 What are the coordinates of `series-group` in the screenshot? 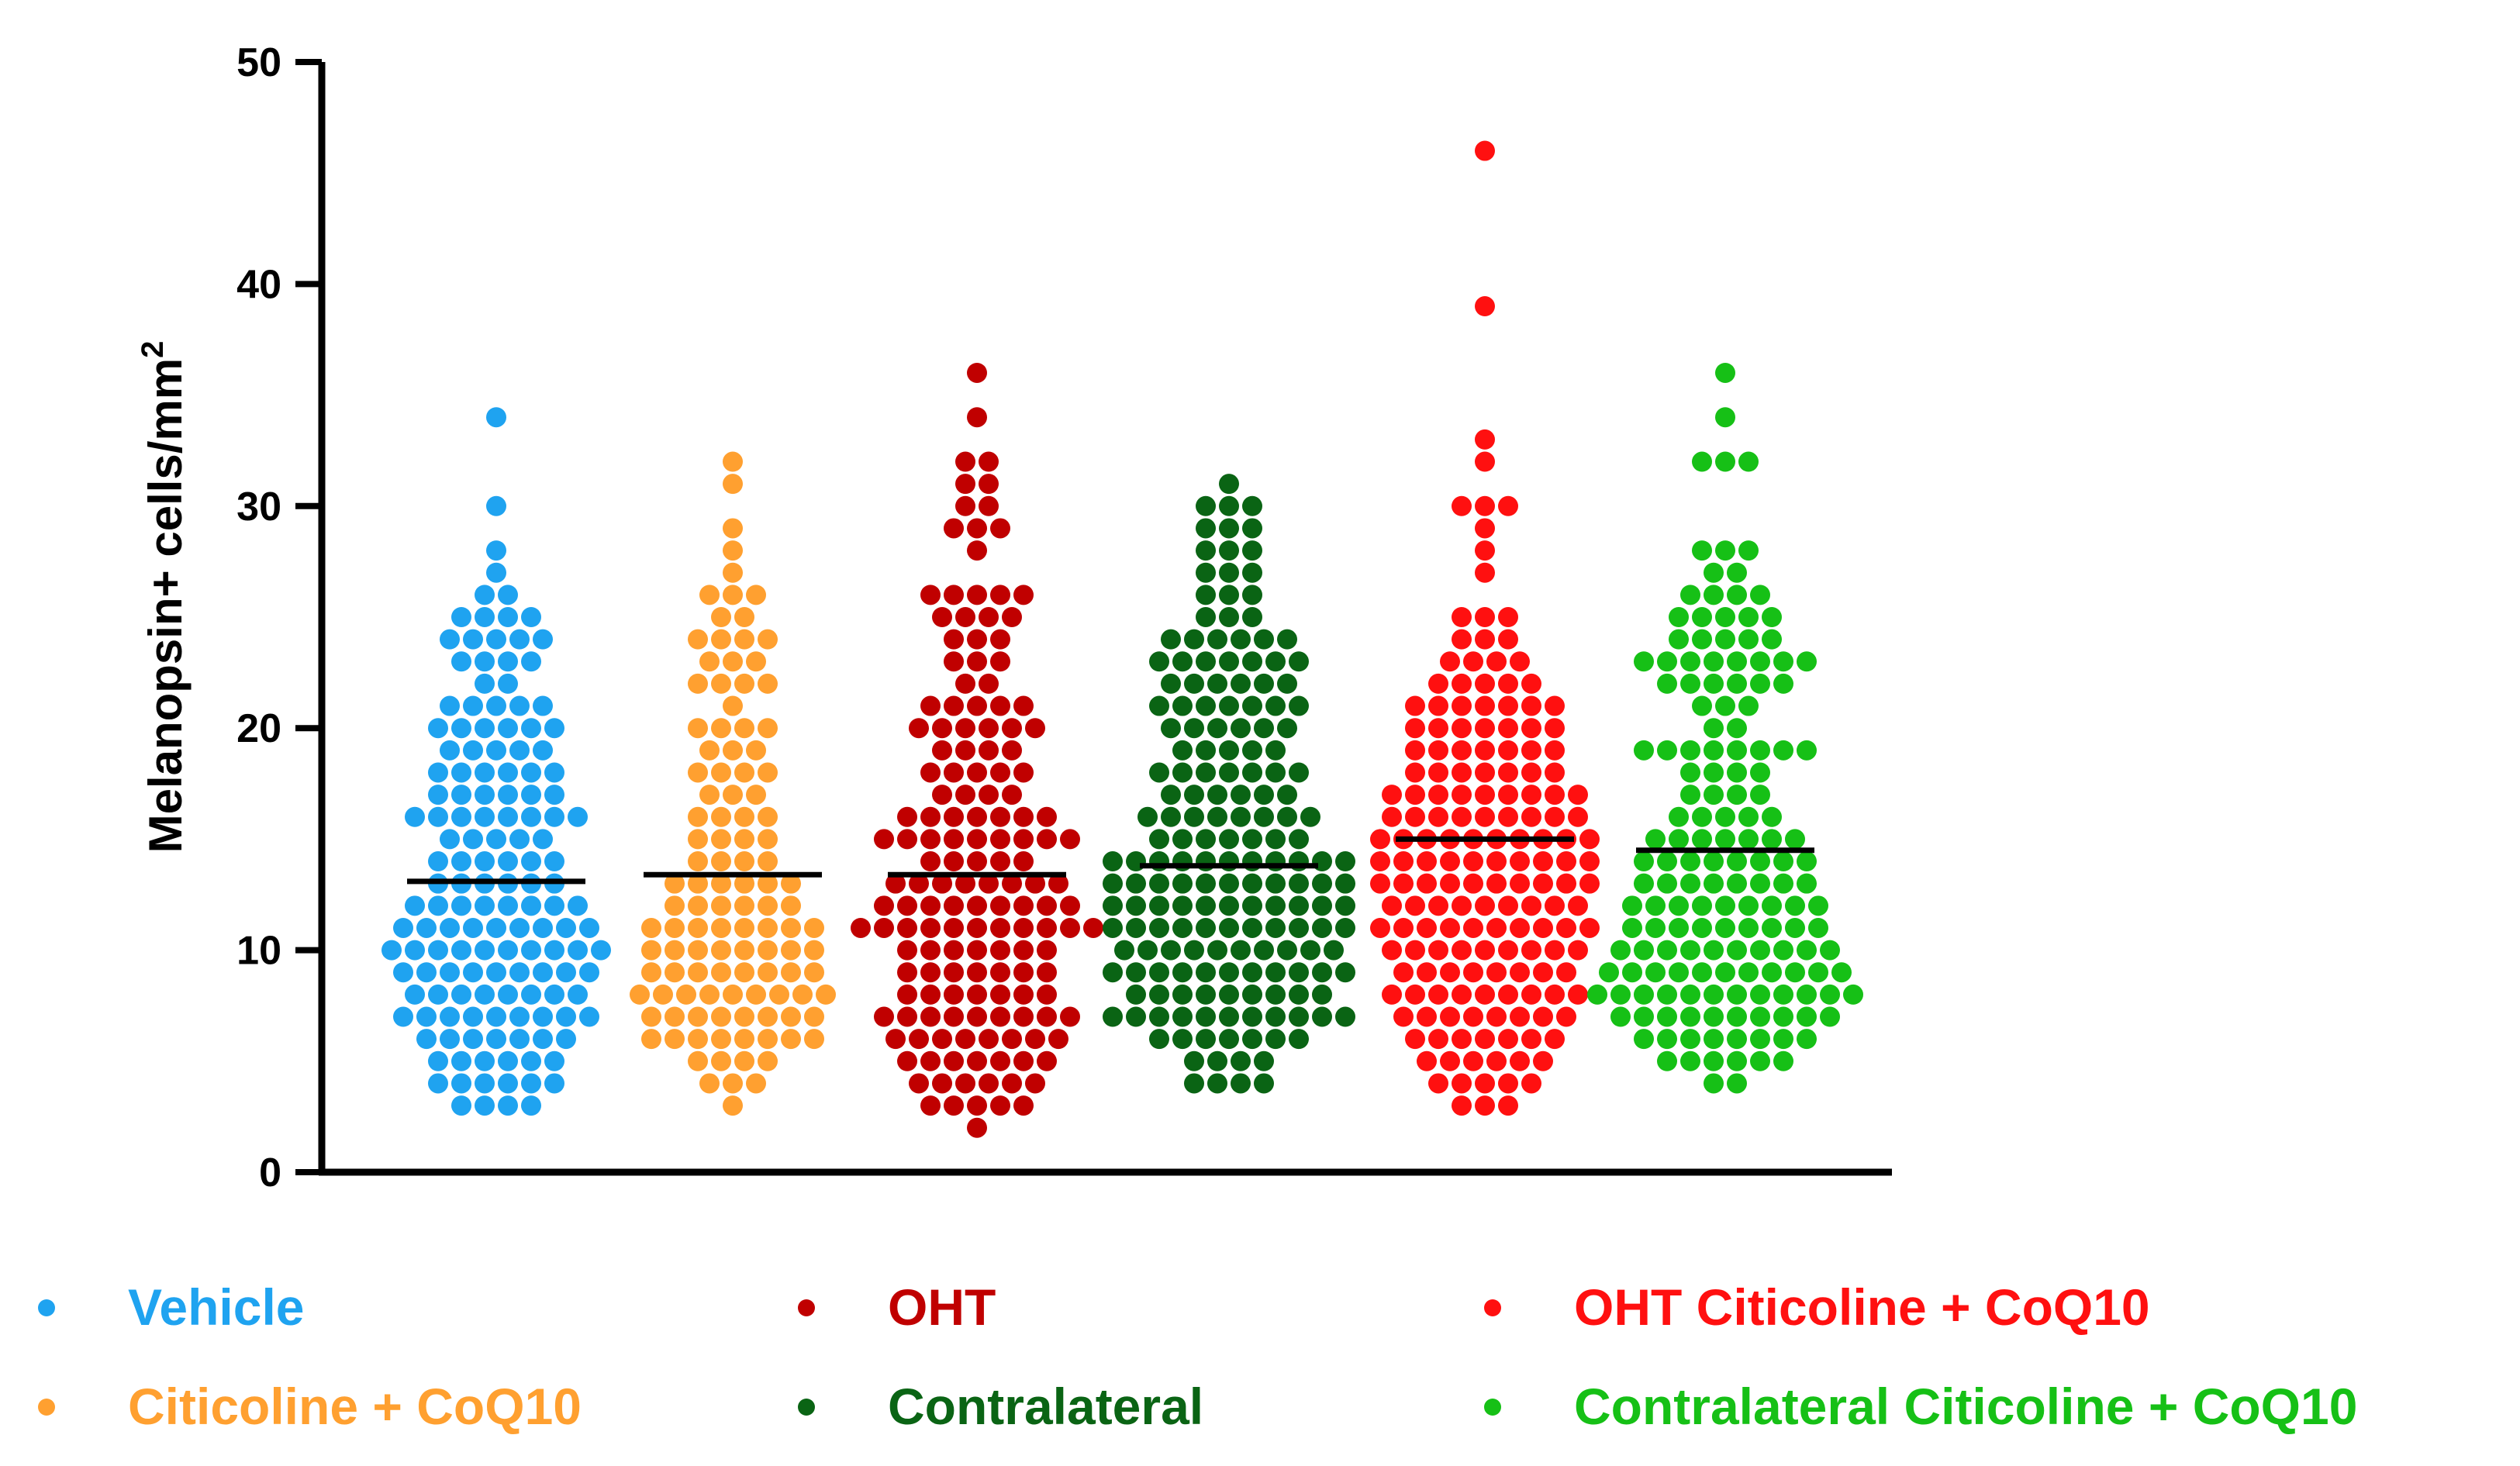 It's located at (1229, 784).